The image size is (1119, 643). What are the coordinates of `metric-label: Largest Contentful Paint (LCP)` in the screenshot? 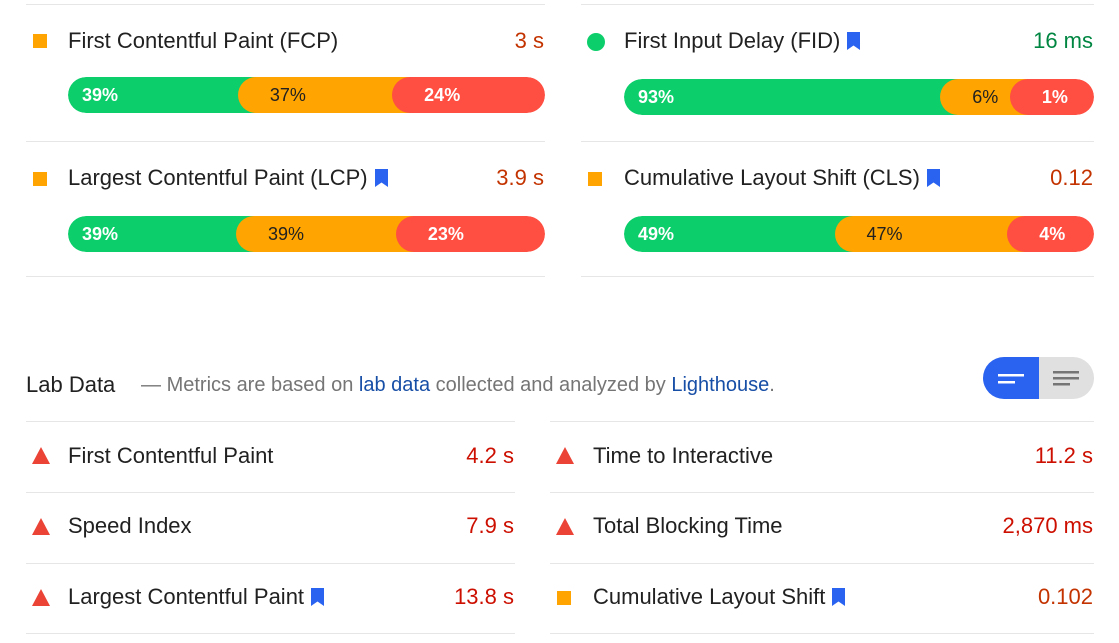 It's located at (228, 178).